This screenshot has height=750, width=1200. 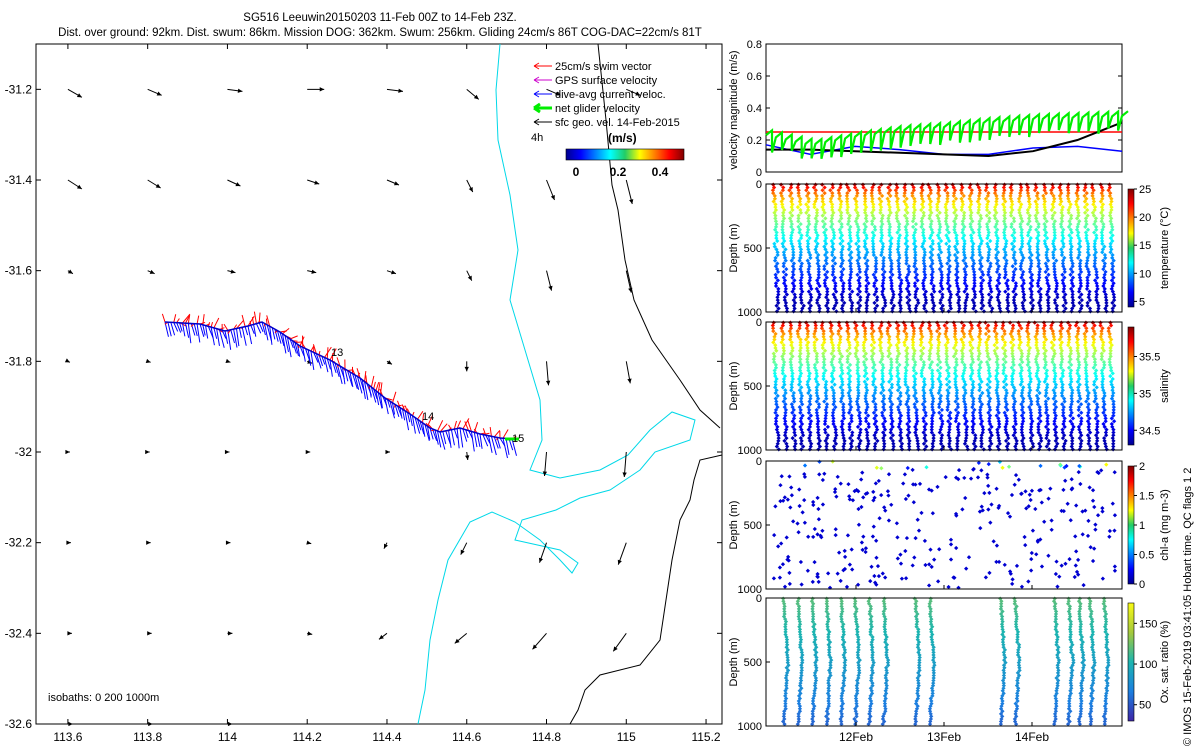 I want to click on velocity-series, so click(x=947, y=134).